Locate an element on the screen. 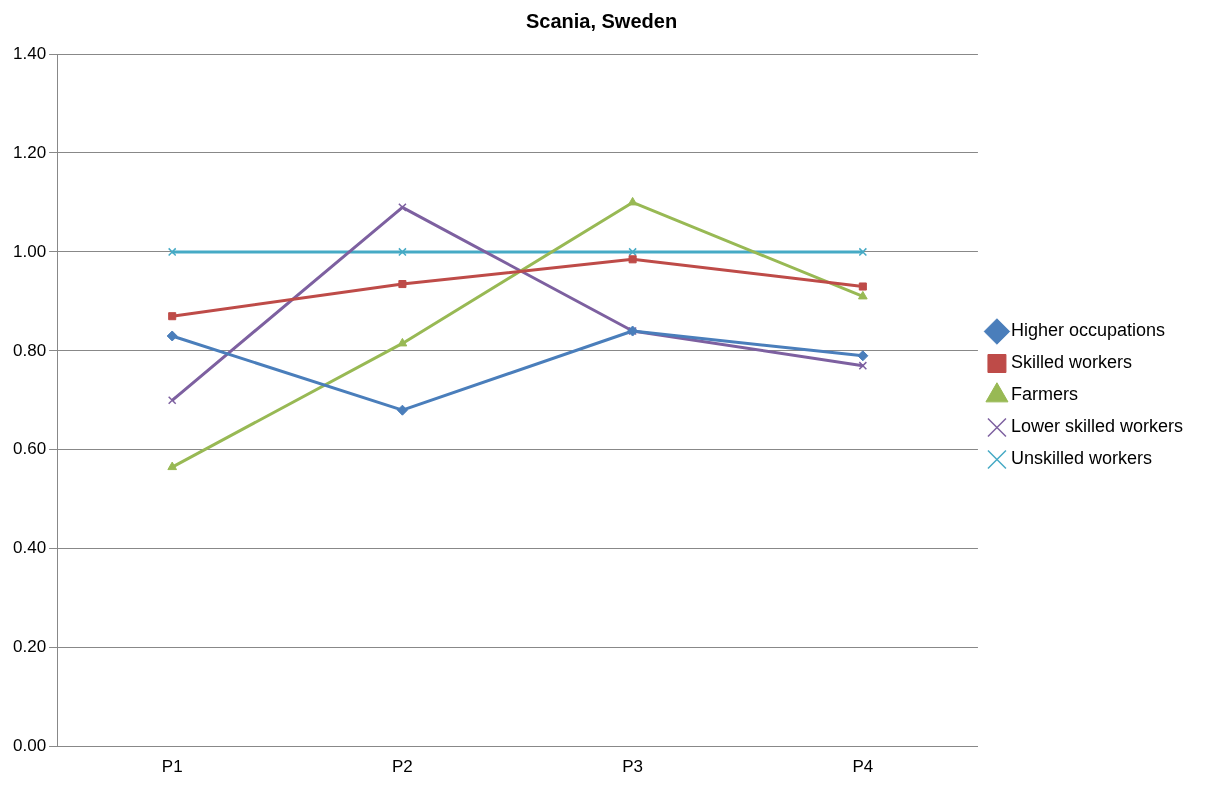  x-tick-label: P2 is located at coordinates (402, 767).